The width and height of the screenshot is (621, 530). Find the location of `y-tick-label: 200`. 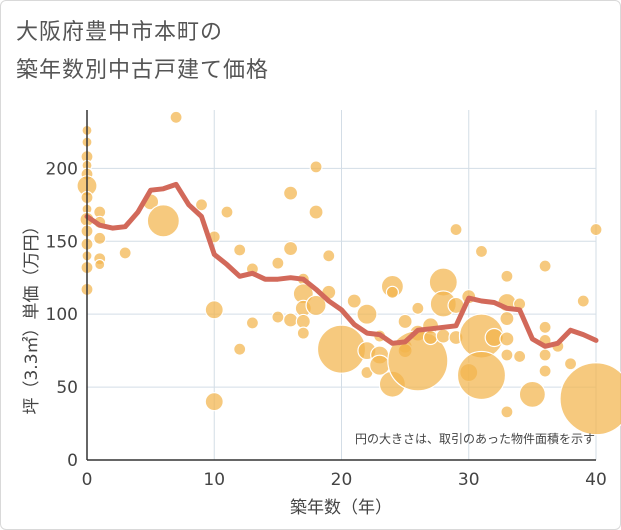

y-tick-label: 200 is located at coordinates (62, 169).